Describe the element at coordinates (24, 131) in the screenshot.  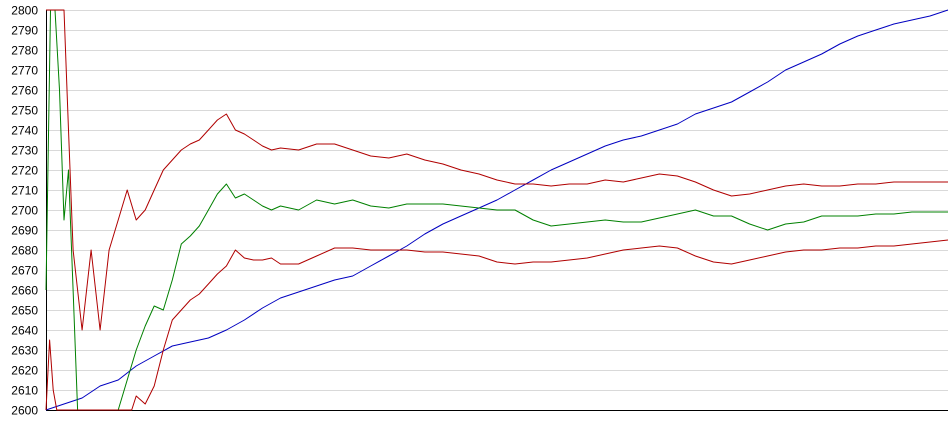
I see `y-tick-label: 2740` at that location.